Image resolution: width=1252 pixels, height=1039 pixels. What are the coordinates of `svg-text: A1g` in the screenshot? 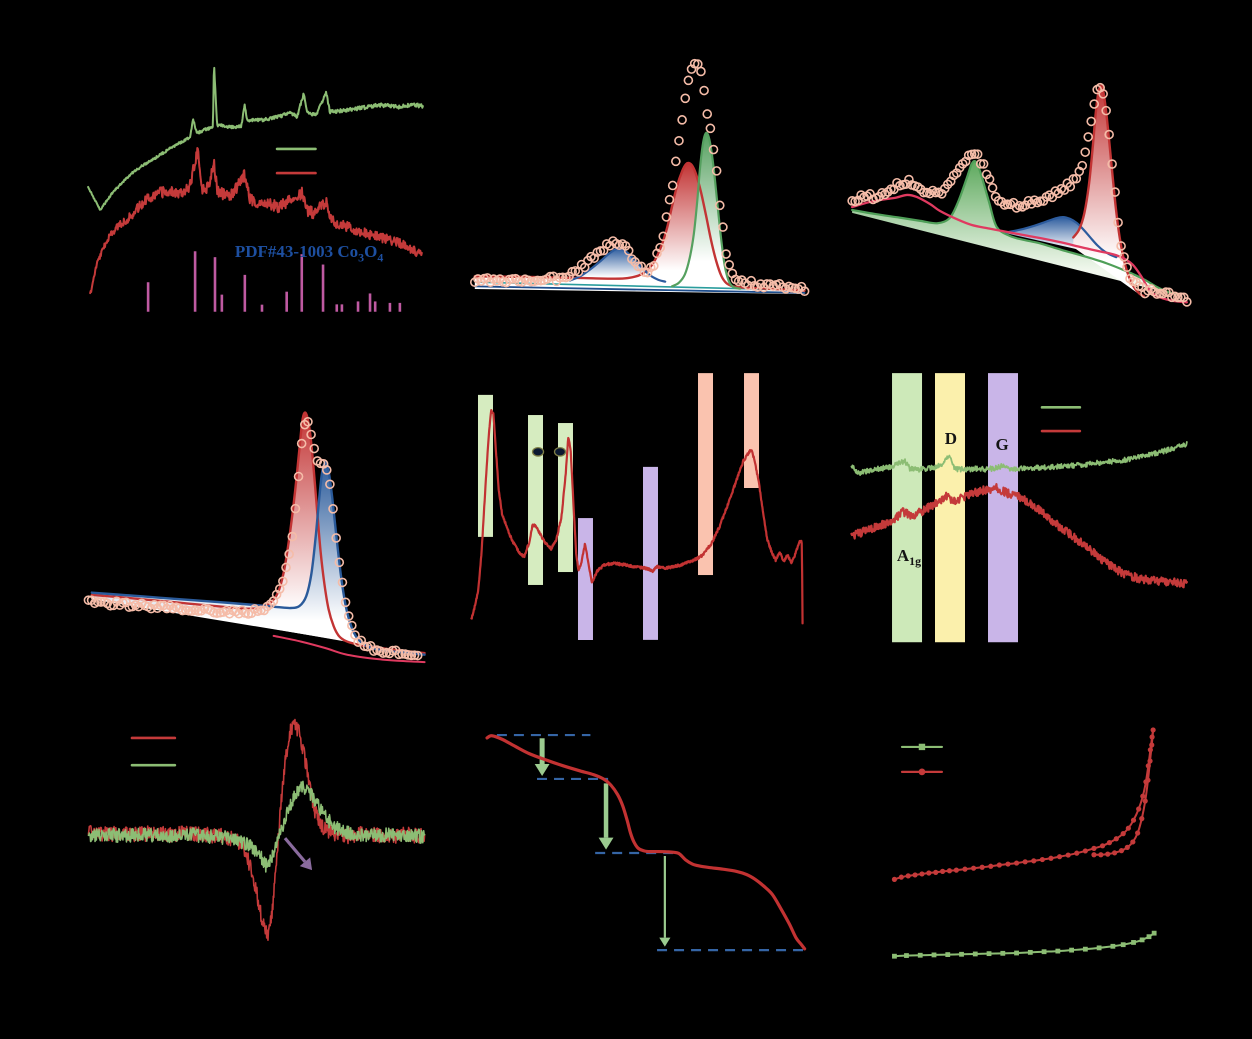 It's located at (909, 557).